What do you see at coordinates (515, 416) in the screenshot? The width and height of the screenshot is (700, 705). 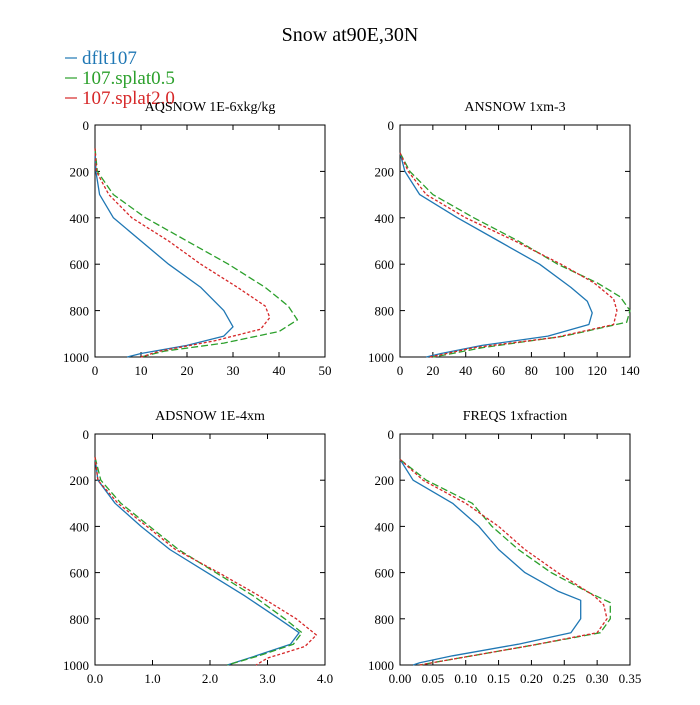 I see `panel-title: FREQS 1xfraction` at bounding box center [515, 416].